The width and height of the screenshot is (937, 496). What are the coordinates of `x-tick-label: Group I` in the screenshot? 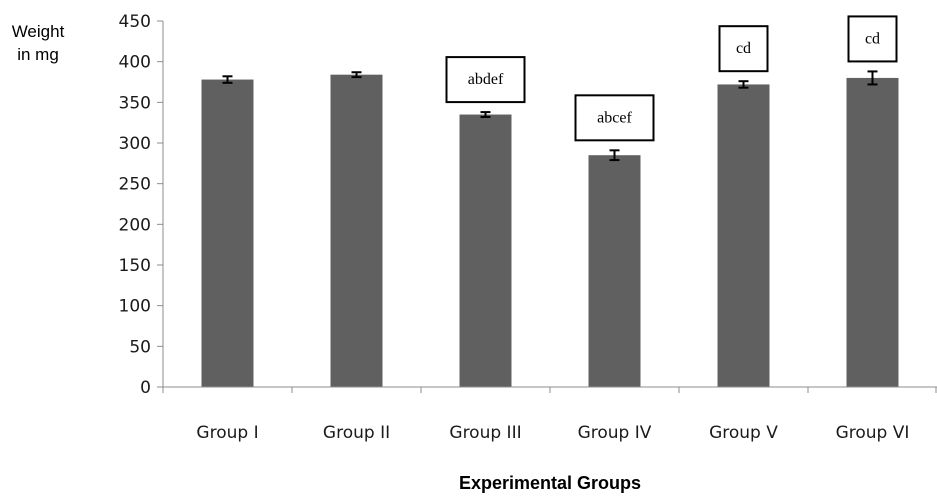 It's located at (227, 433).